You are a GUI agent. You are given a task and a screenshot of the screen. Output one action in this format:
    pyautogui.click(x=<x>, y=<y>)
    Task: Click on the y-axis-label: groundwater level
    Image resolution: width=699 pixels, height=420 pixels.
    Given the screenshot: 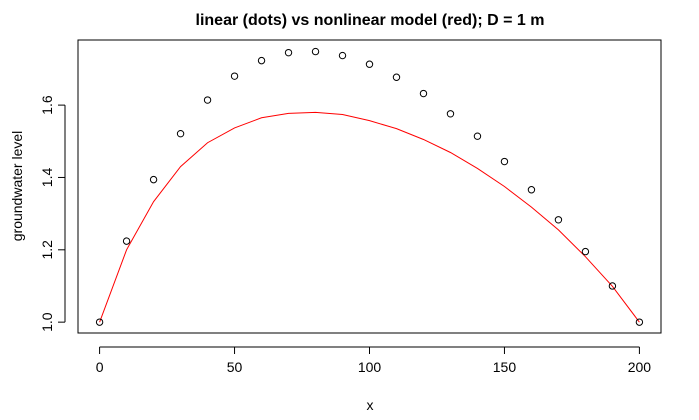 What is the action you would take?
    pyautogui.click(x=17, y=186)
    